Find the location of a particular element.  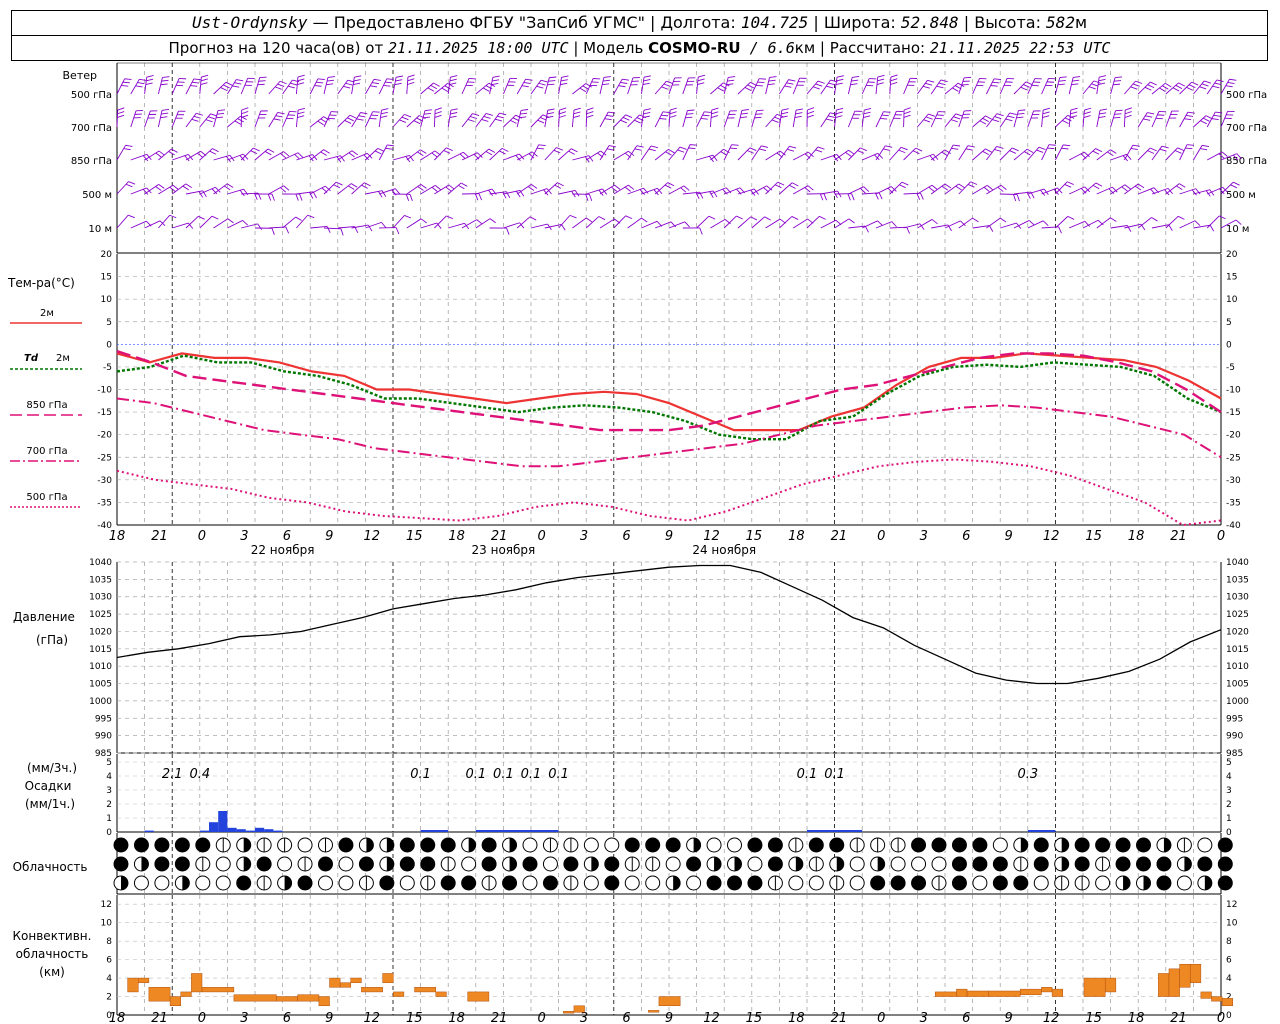

model-name: COSMO-RU is located at coordinates (694, 48).